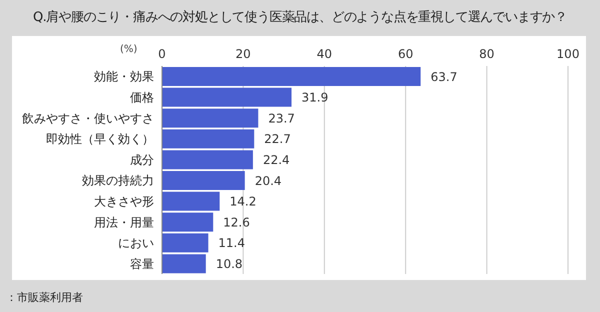 The image size is (600, 312). What do you see at coordinates (268, 181) in the screenshot?
I see `data-label: 20.4` at bounding box center [268, 181].